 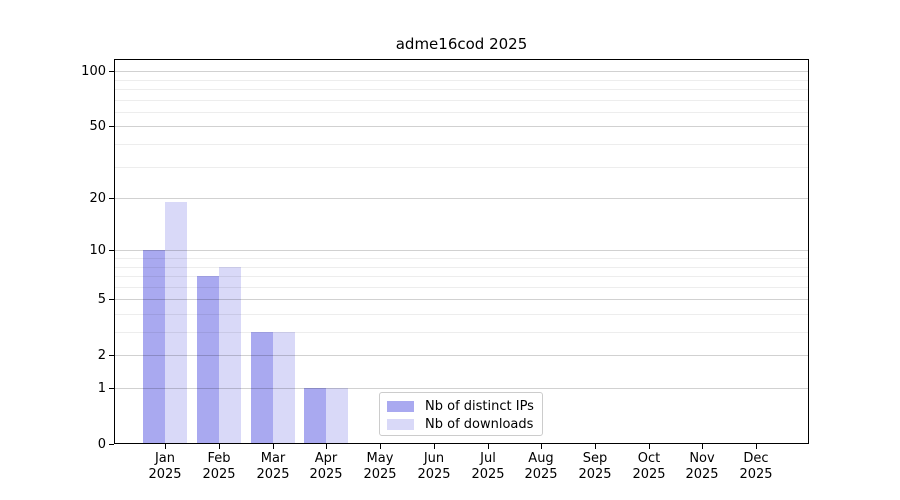 I want to click on legend-item-downloads: Nb of downloads, so click(x=460, y=424).